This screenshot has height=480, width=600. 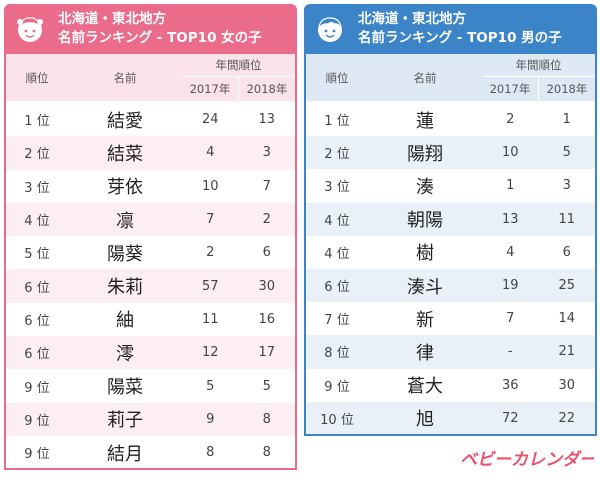 What do you see at coordinates (266, 186) in the screenshot?
I see `rank-2018-cell: 7` at bounding box center [266, 186].